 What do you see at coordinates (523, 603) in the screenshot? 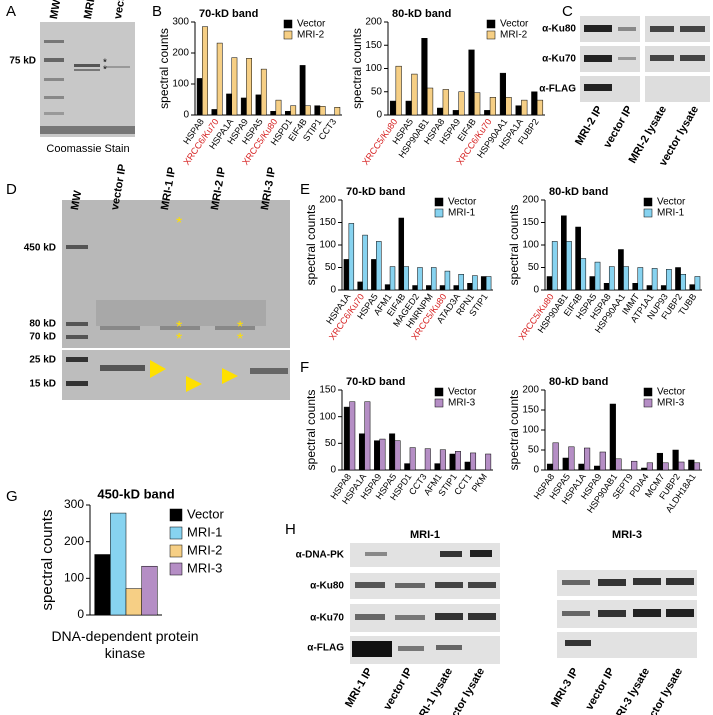
I see `blot-h` at bounding box center [523, 603].